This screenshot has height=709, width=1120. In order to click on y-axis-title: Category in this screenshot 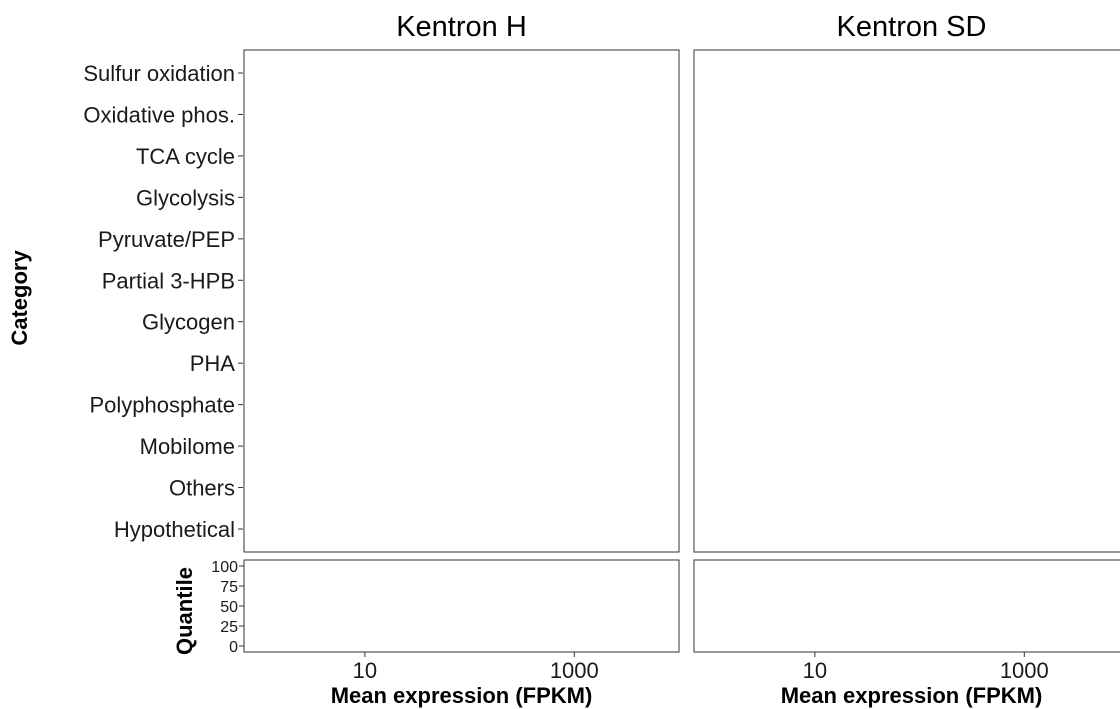, I will do `click(19, 298)`.